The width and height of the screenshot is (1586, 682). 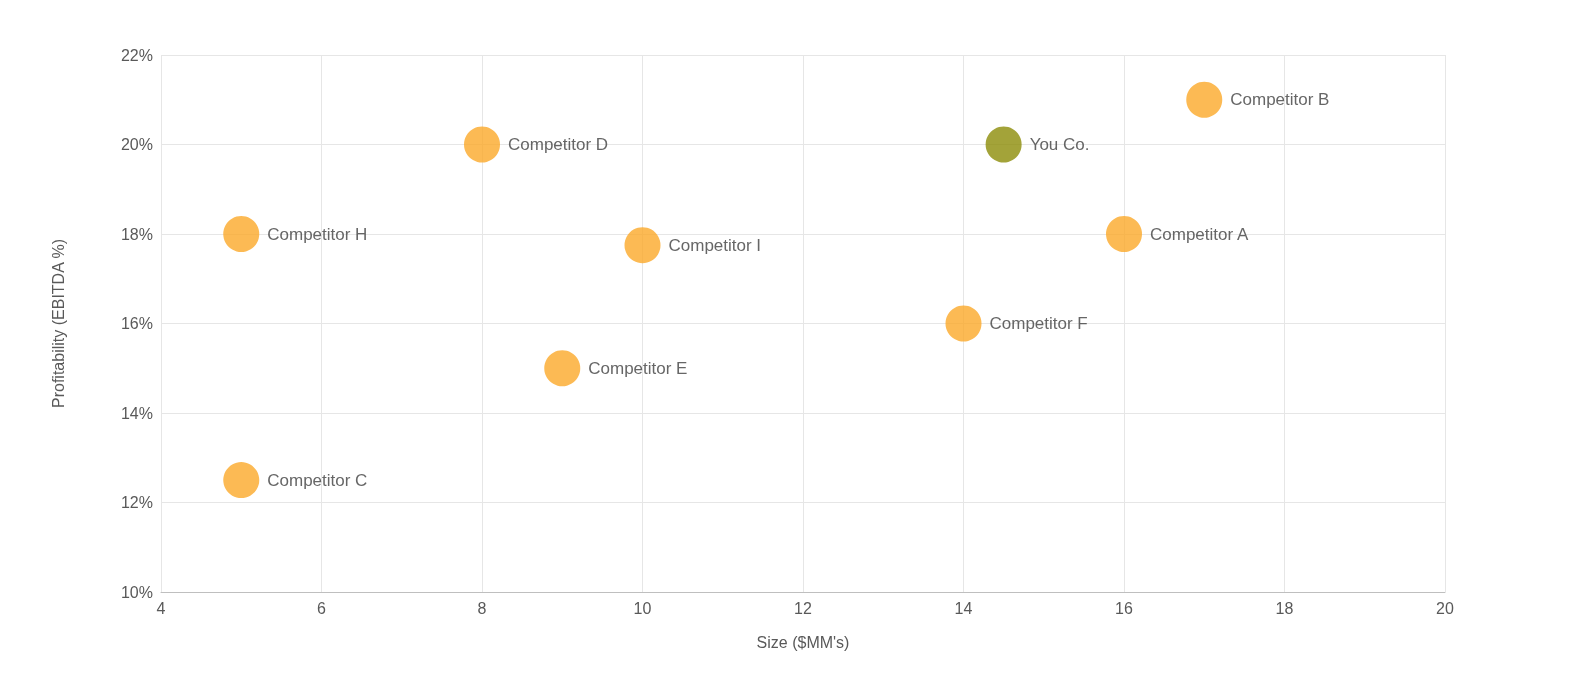 I want to click on y-tick-label: 14%, so click(x=136, y=413).